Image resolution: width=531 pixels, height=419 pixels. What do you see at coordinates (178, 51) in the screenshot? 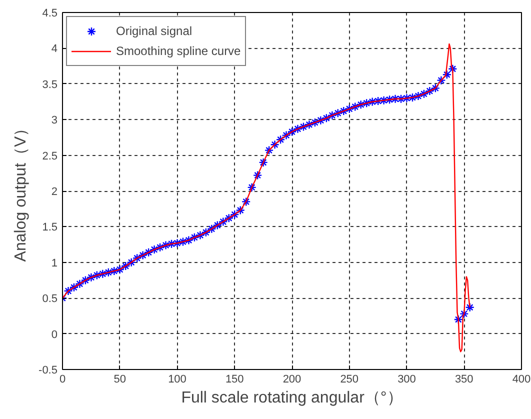
I see `legend-label: Smoothing spline curve` at bounding box center [178, 51].